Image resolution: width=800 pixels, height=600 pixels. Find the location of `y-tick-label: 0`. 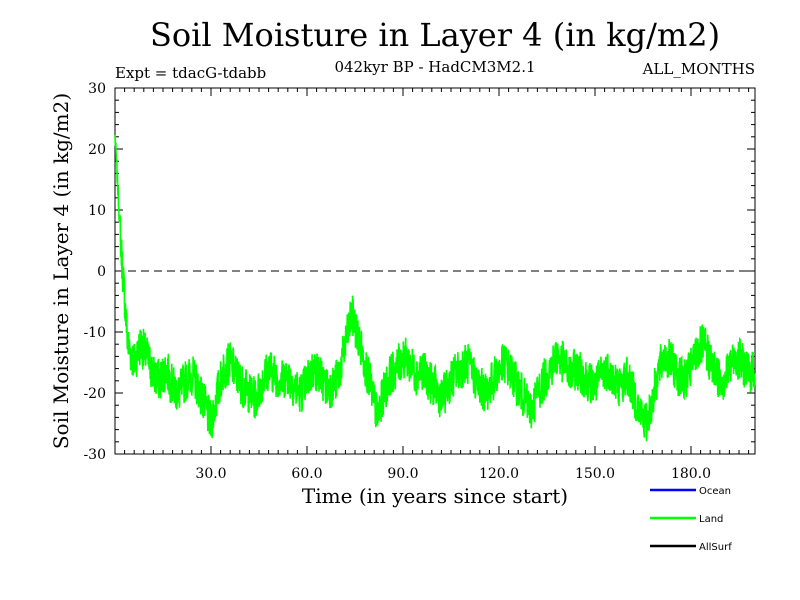

y-tick-label: 0 is located at coordinates (101, 272).